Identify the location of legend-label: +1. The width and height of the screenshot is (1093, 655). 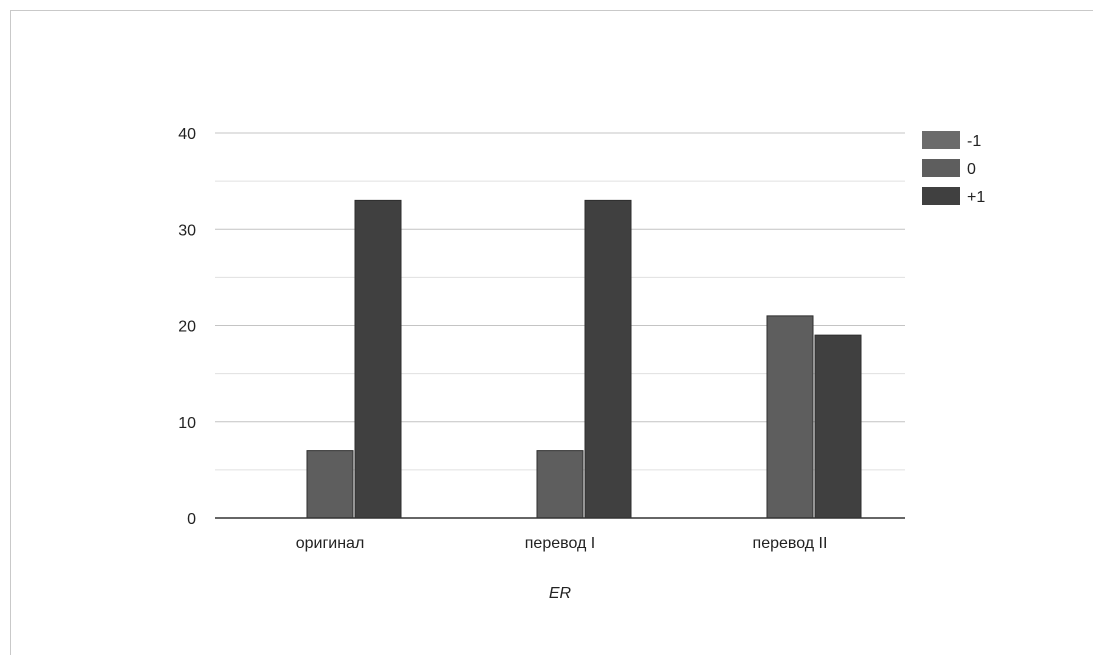
(976, 197).